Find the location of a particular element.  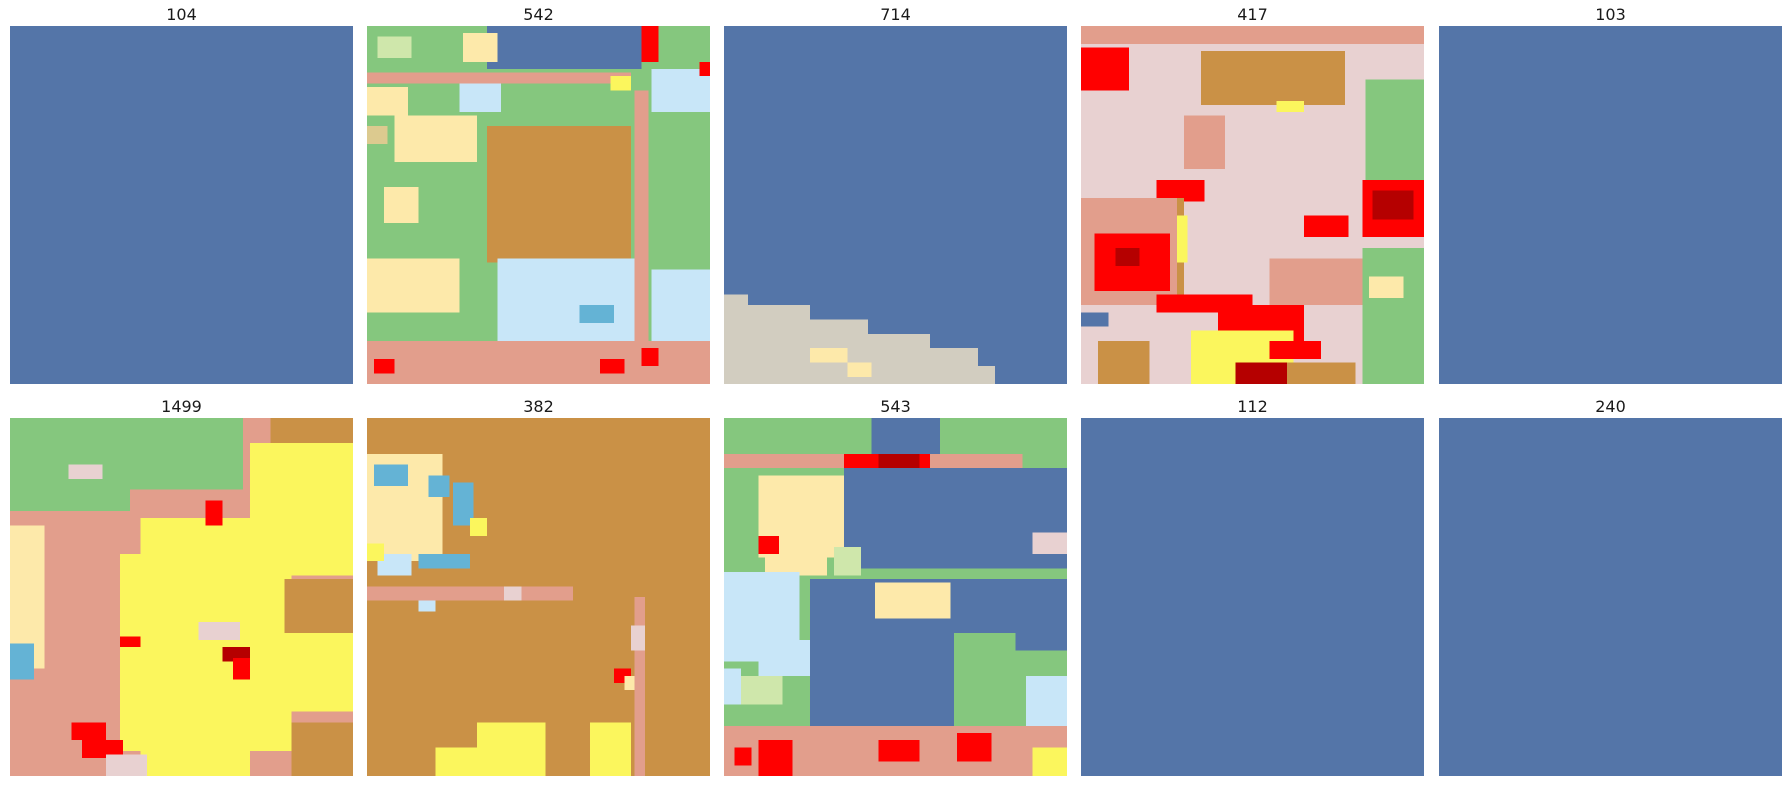

panel-title: 240 is located at coordinates (1610, 406).